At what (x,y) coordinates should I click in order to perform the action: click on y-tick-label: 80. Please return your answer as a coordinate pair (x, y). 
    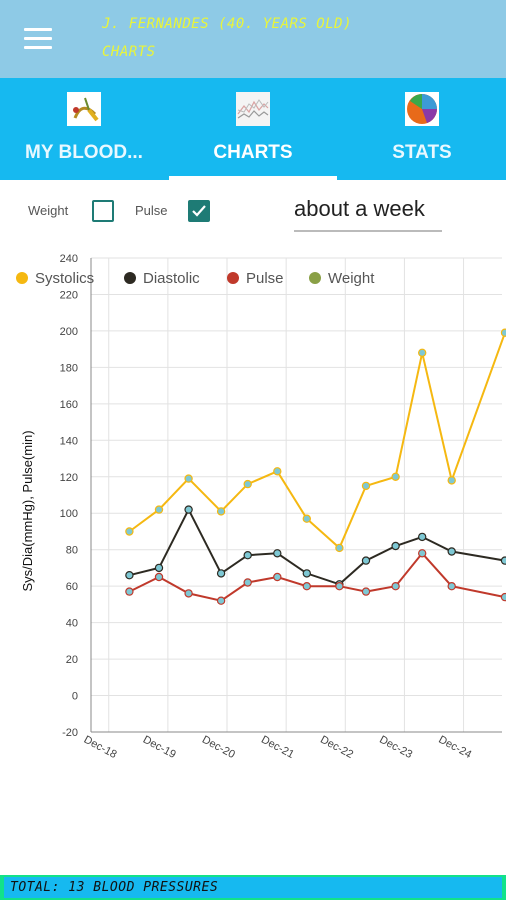
    Looking at the image, I should click on (72, 551).